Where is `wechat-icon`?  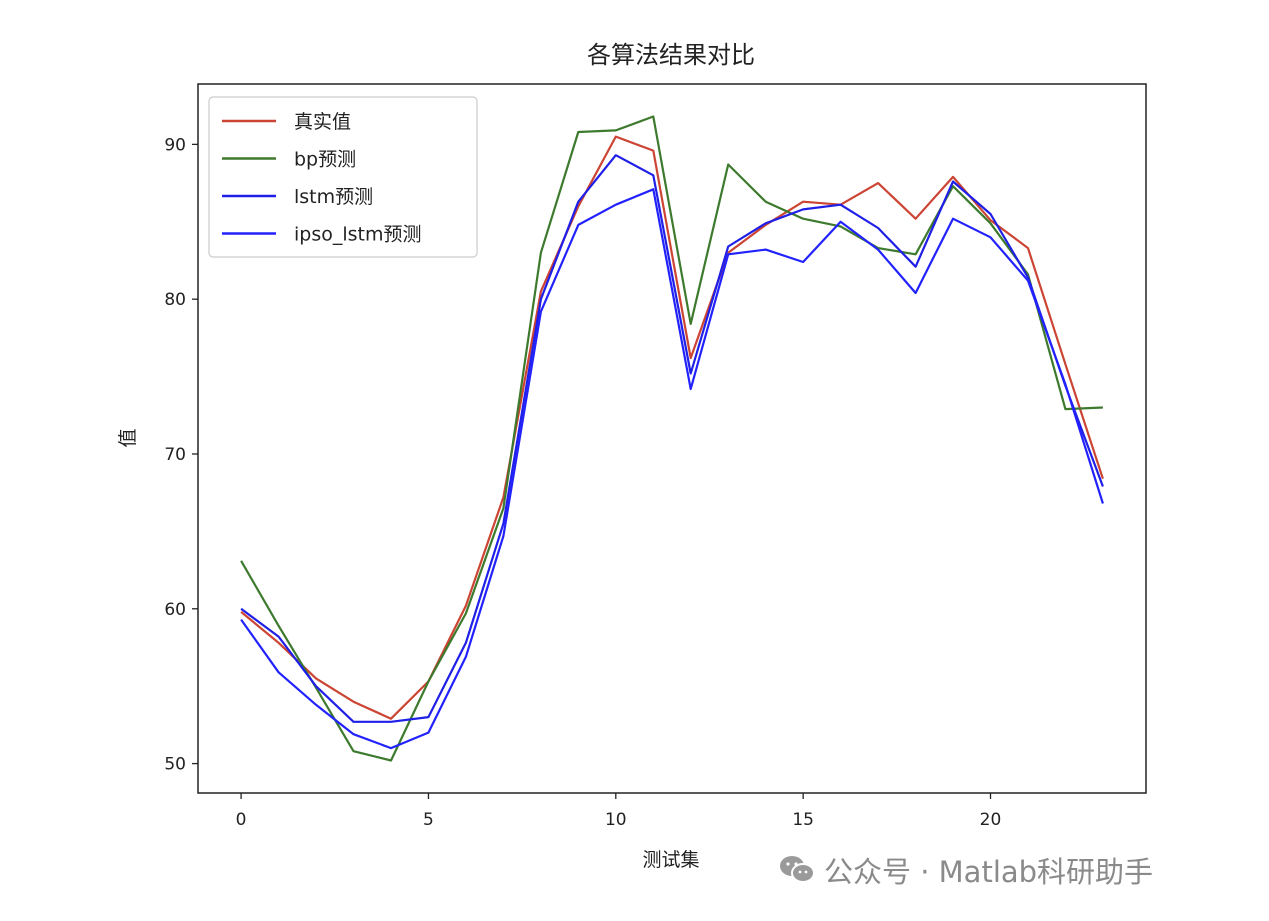
wechat-icon is located at coordinates (797, 870).